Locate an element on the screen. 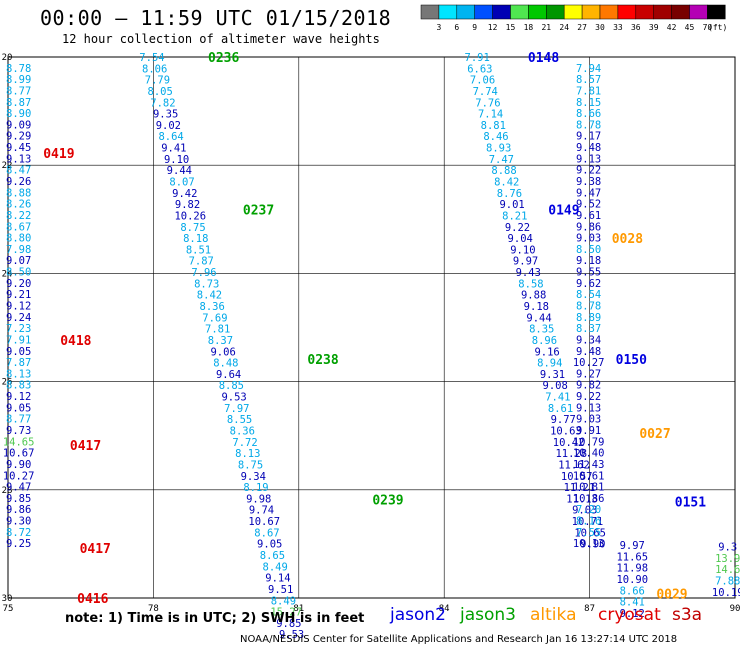 This screenshot has width=740, height=650. pass-number-label: 0417 is located at coordinates (85, 446).